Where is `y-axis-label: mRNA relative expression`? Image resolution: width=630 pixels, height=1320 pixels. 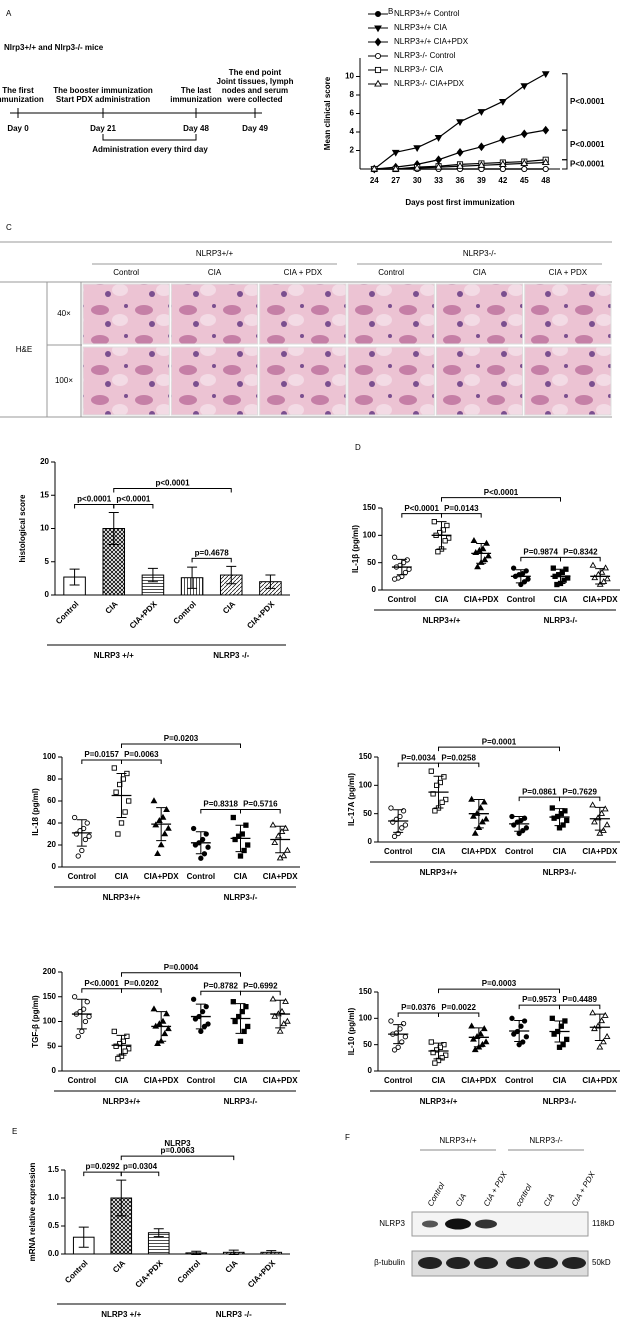 y-axis-label: mRNA relative expression is located at coordinates (32, 1211).